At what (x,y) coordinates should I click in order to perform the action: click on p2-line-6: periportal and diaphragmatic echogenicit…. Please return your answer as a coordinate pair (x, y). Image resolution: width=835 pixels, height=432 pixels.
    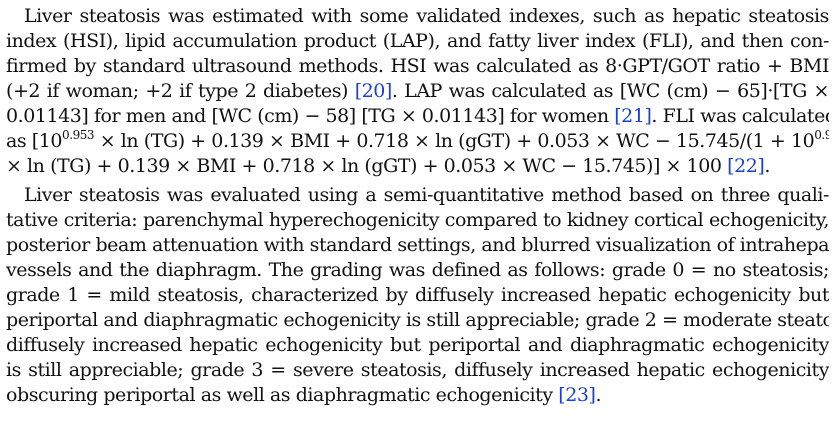
    Looking at the image, I should click on (417, 320).